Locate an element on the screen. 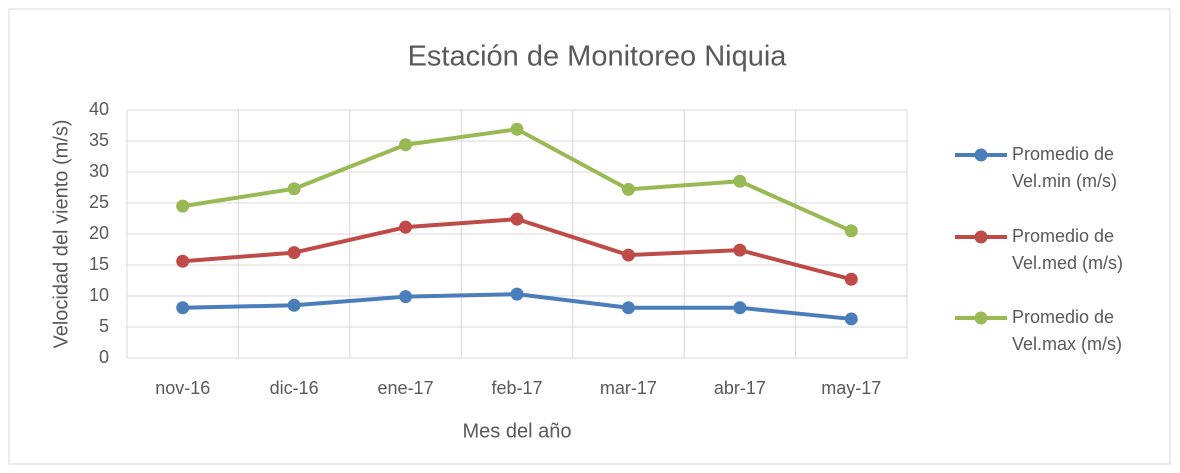 This screenshot has width=1180, height=473. x-tick-label: nov-16 is located at coordinates (182, 388).